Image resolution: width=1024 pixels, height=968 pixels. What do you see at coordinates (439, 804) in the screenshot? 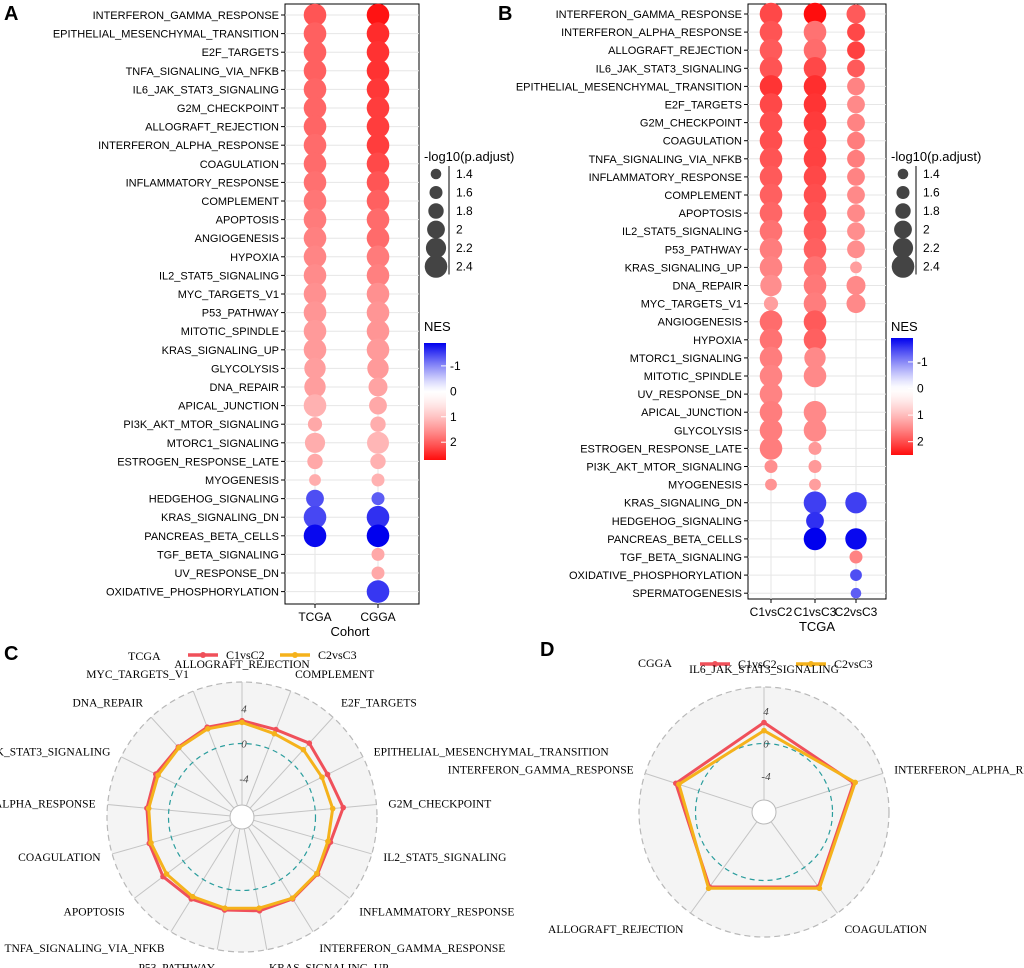
I see `radar-category-label: G2M_CHECKPOINT` at bounding box center [439, 804].